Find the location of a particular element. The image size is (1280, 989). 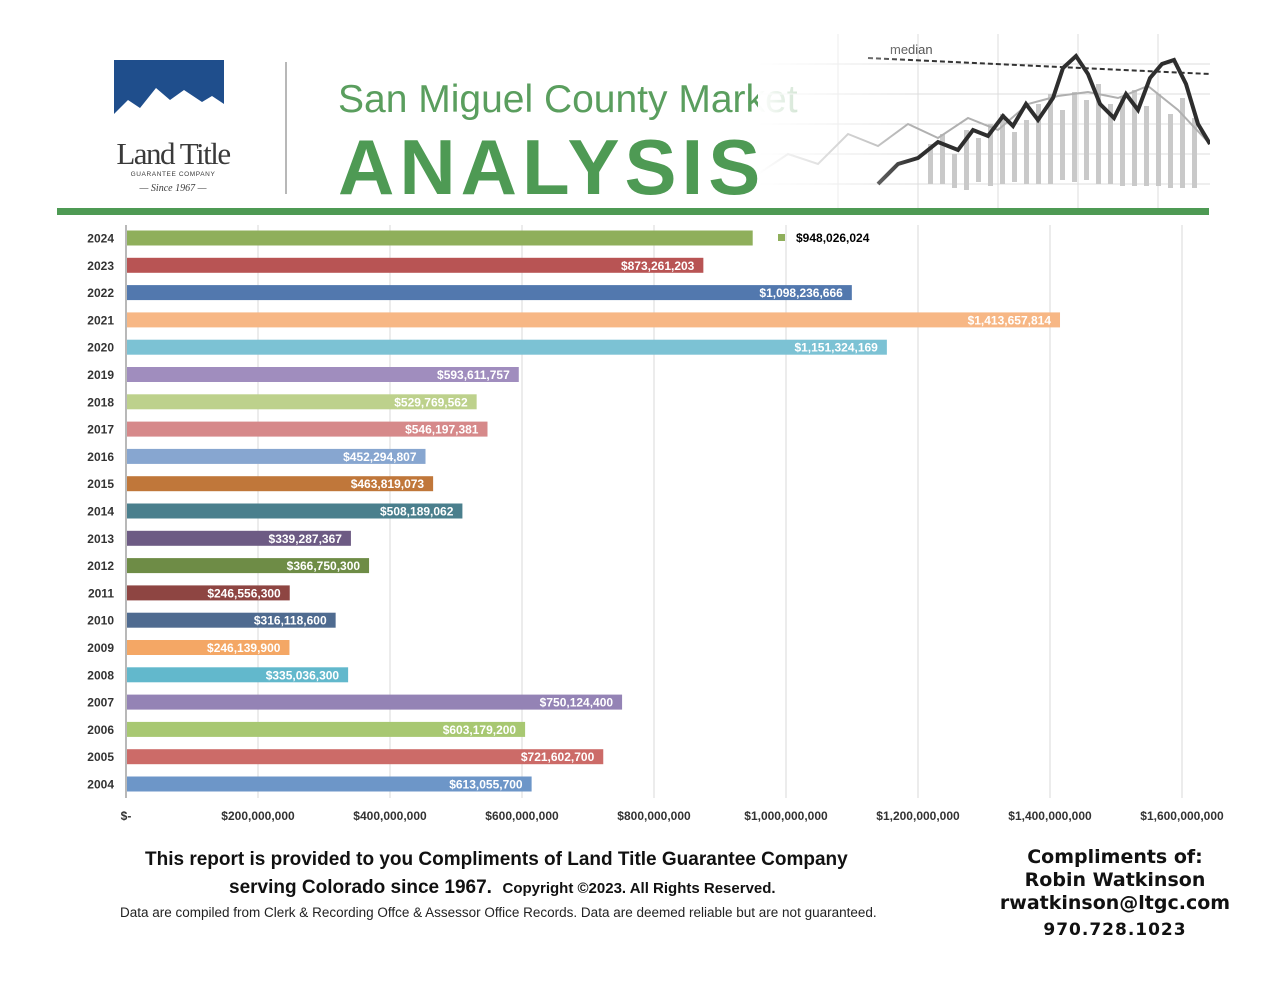

y-tick-label: 2012 is located at coordinates (100, 566).